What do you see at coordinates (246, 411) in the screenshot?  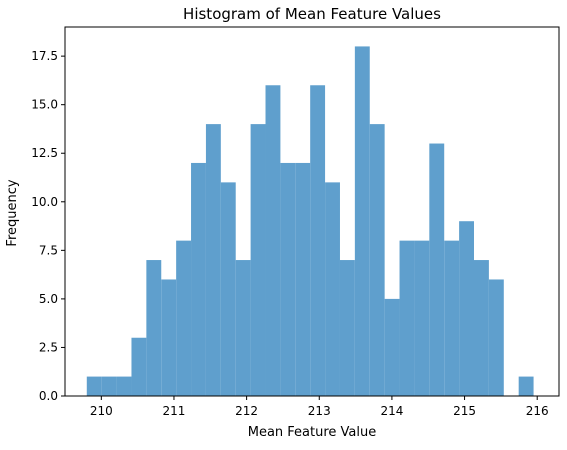 I see `x-tick-label: 212` at bounding box center [246, 411].